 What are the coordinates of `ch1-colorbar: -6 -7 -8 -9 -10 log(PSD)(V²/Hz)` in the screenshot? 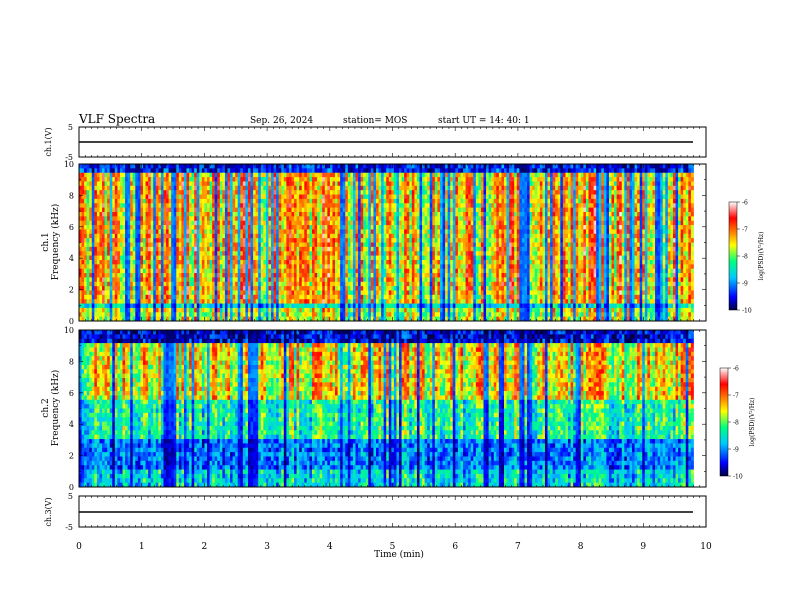 It's located at (746, 257).